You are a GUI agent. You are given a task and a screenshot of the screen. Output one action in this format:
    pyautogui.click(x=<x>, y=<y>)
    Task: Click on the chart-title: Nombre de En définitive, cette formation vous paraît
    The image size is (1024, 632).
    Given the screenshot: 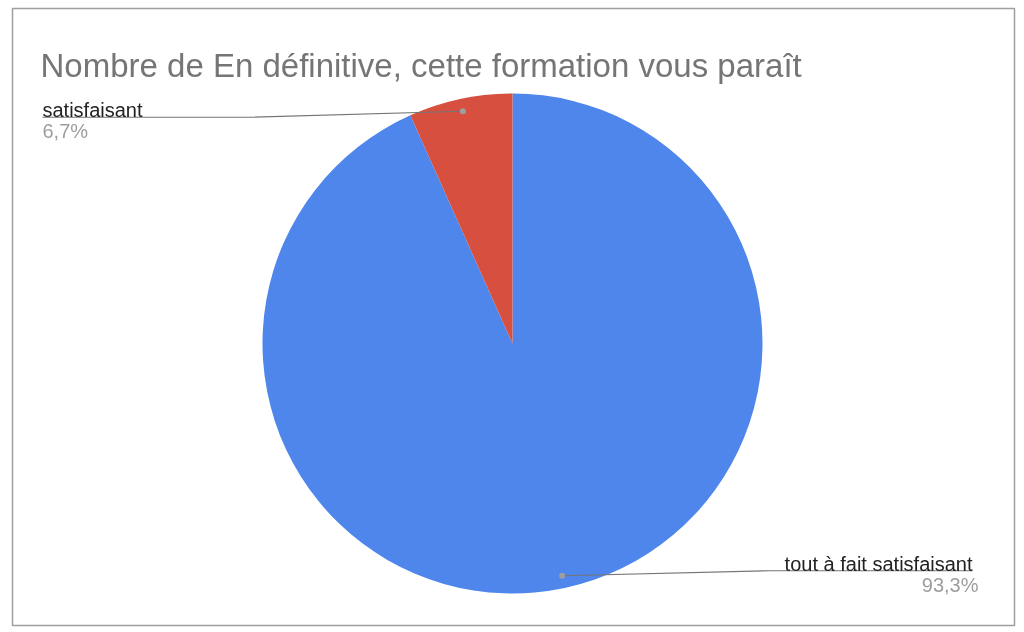 What is the action you would take?
    pyautogui.click(x=421, y=65)
    